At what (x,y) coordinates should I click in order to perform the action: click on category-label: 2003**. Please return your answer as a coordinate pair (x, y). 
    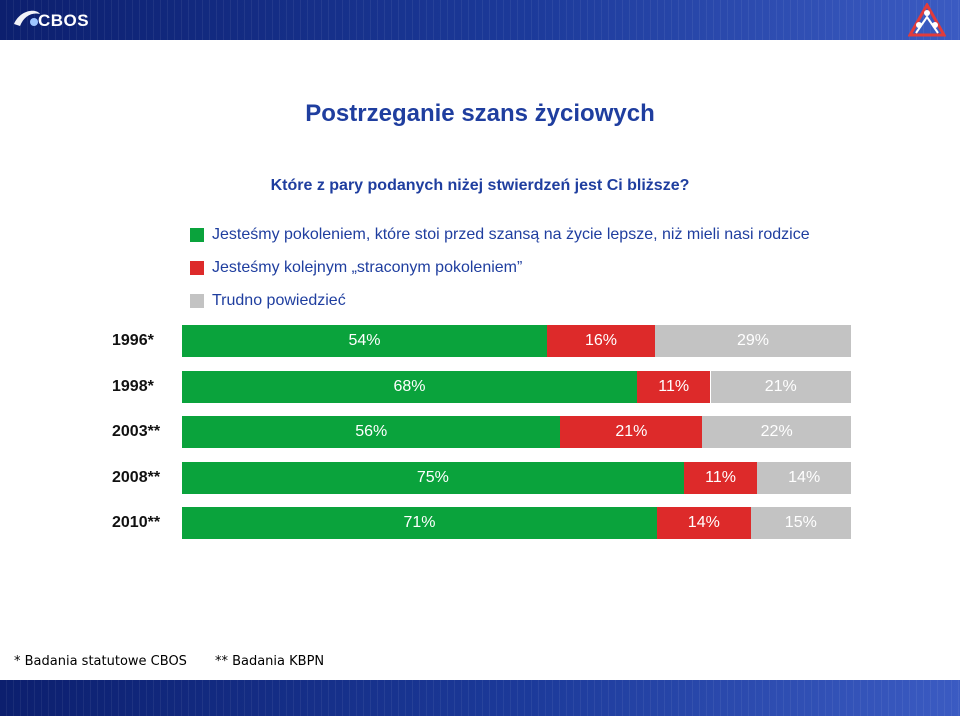
    Looking at the image, I should click on (136, 431).